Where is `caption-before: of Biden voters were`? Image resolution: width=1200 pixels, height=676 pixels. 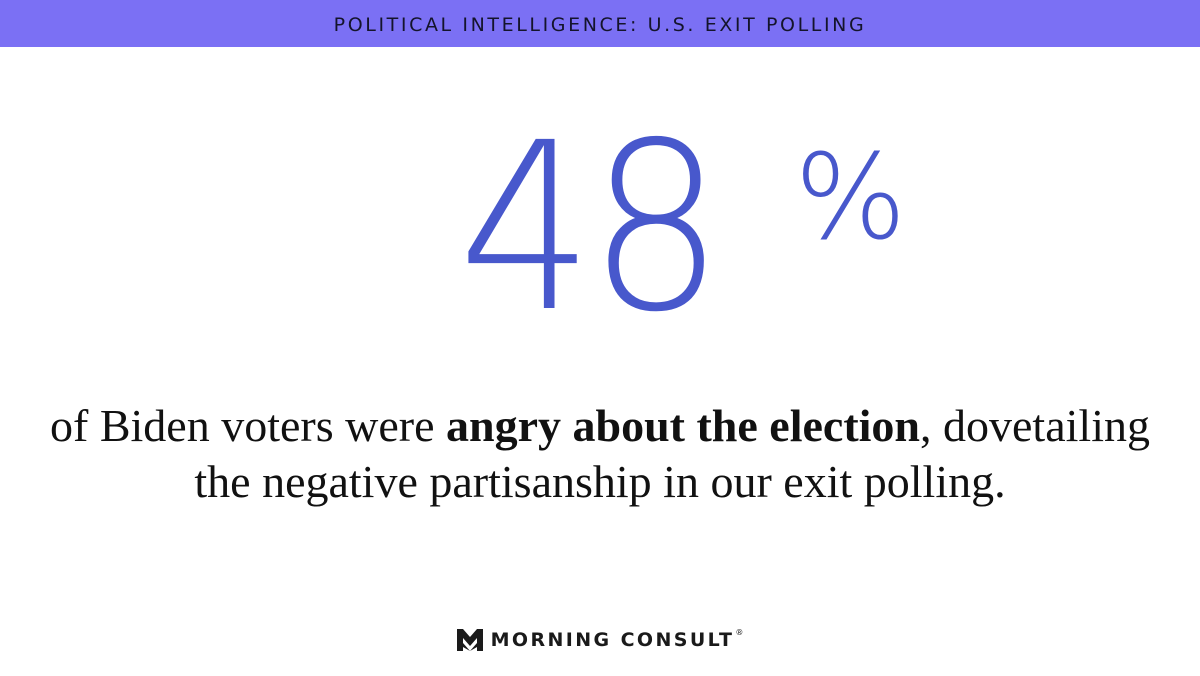
caption-before: of Biden voters were is located at coordinates (248, 425).